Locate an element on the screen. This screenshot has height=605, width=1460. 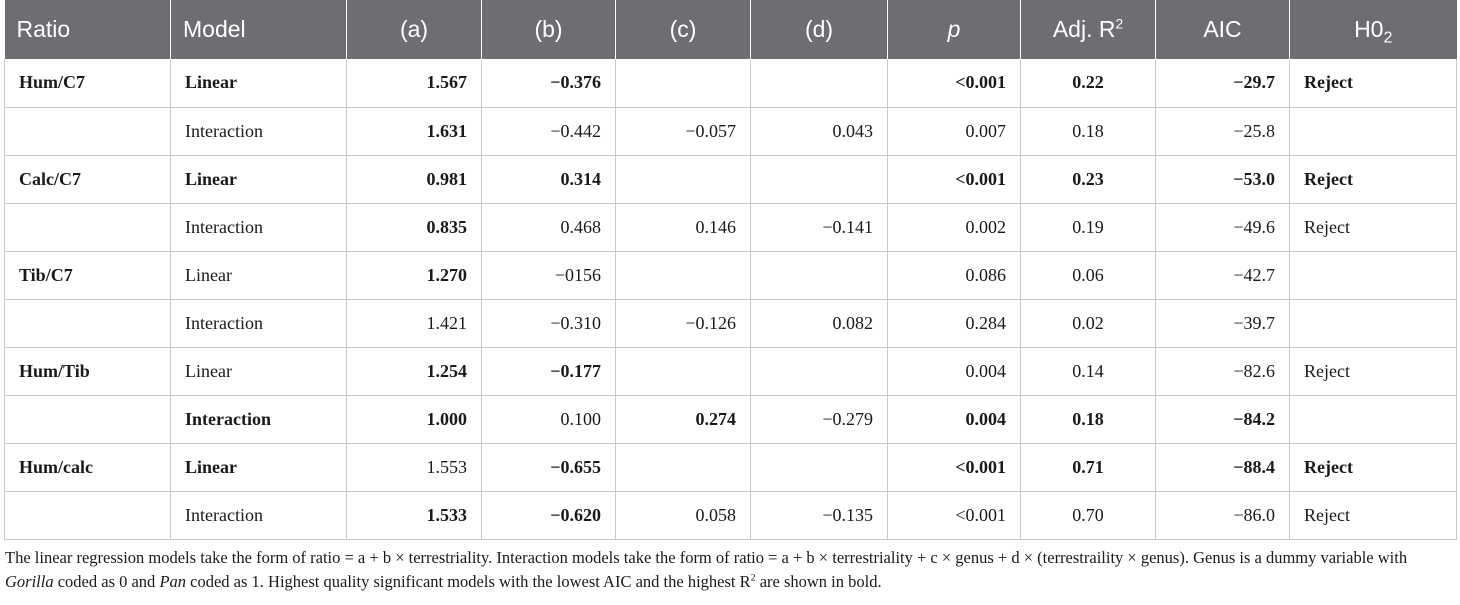
cell-aic: −42.7 is located at coordinates (1222, 275).